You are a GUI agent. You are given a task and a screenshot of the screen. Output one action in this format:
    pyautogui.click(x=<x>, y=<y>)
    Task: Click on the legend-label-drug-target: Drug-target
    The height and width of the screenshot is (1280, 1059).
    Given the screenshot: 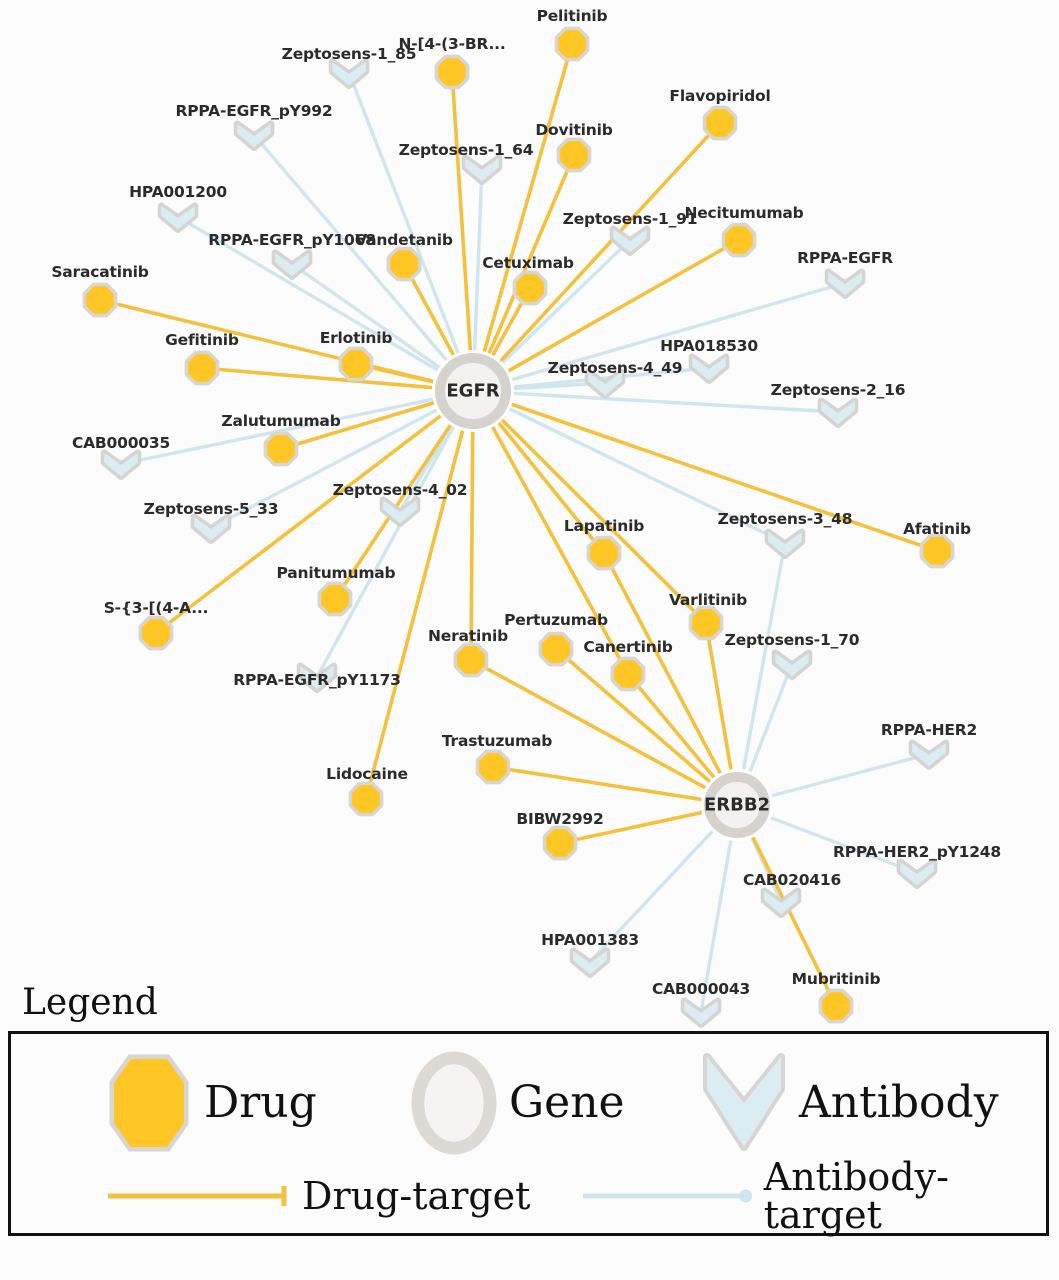 What is the action you would take?
    pyautogui.click(x=416, y=1196)
    